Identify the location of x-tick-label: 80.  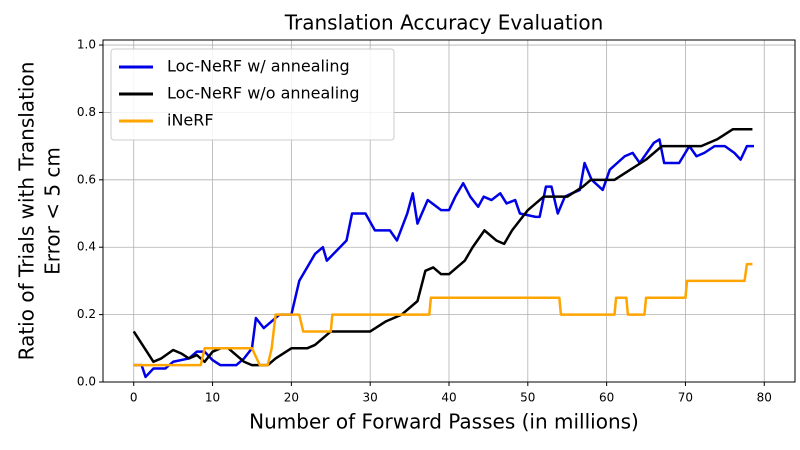
(764, 398).